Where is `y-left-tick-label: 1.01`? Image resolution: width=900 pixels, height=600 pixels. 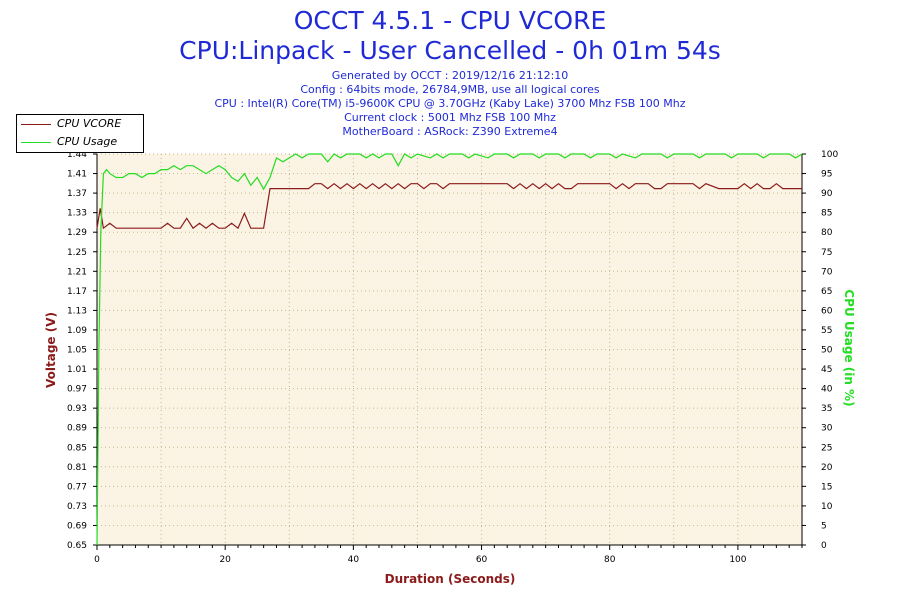 y-left-tick-label: 1.01 is located at coordinates (77, 370).